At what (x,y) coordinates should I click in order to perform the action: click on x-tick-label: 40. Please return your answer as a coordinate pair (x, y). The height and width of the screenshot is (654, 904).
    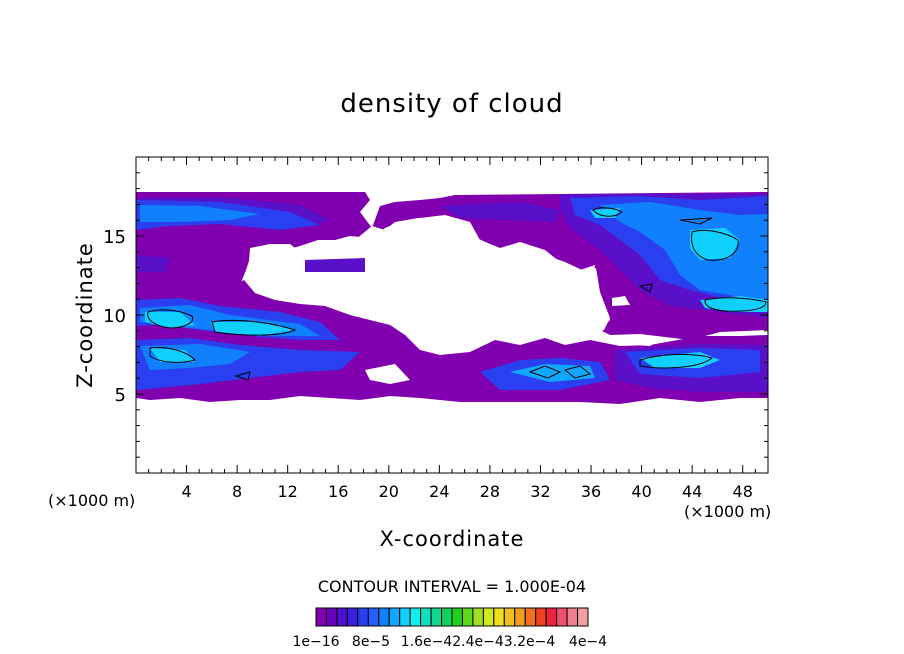
    Looking at the image, I should click on (641, 491).